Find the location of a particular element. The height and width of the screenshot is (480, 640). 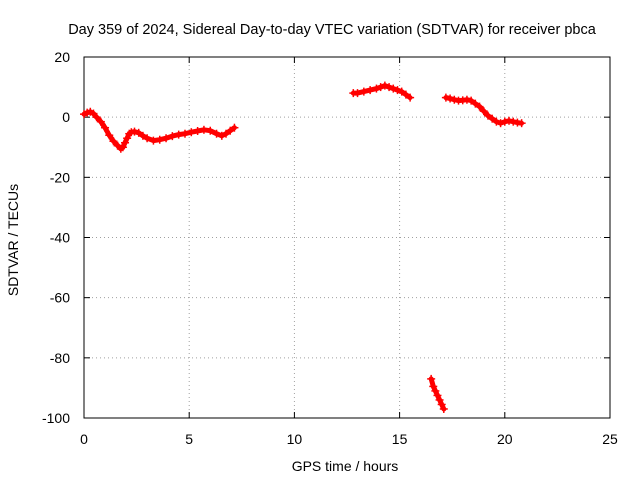

y-tick-label: 0 is located at coordinates (66, 117).